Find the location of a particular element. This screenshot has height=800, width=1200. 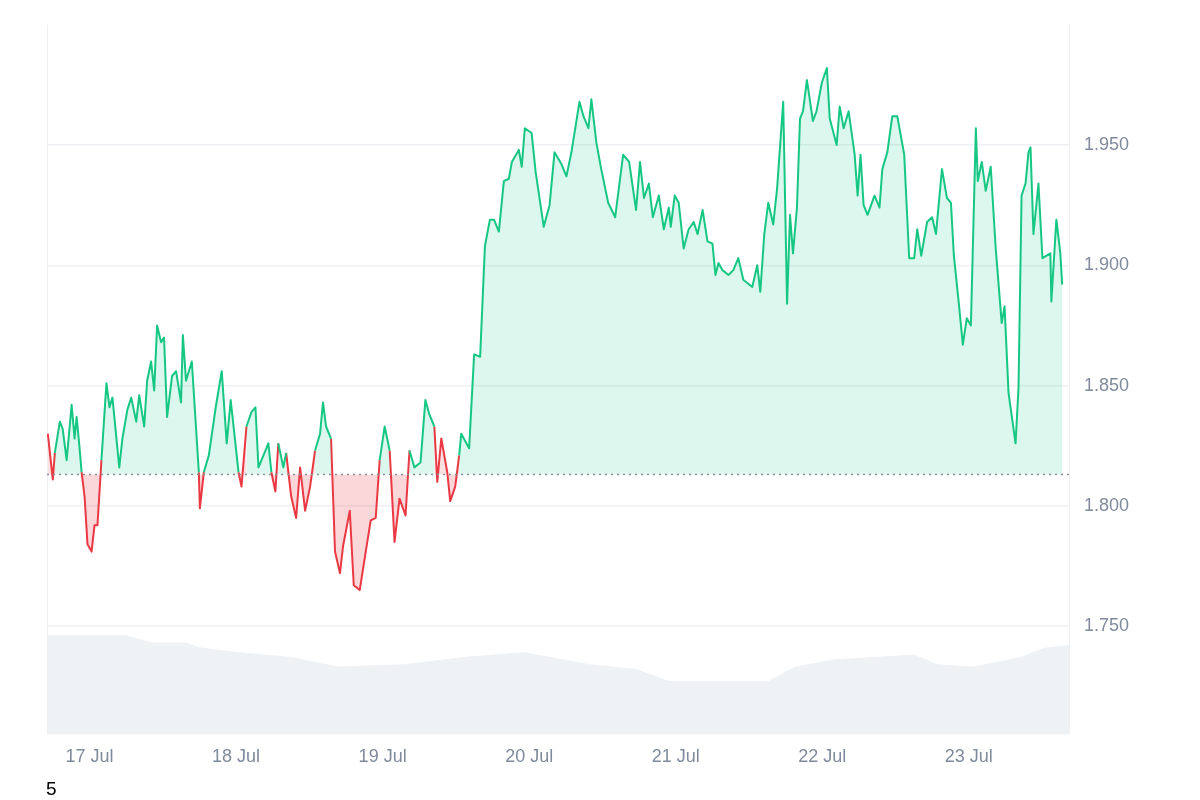

text: 5 is located at coordinates (51, 789).